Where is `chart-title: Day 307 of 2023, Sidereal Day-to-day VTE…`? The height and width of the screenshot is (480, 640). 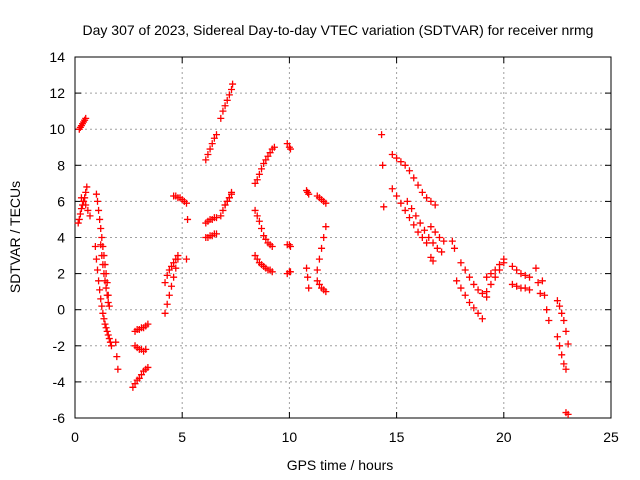 chart-title: Day 307 of 2023, Sidereal Day-to-day VTE… is located at coordinates (338, 30).